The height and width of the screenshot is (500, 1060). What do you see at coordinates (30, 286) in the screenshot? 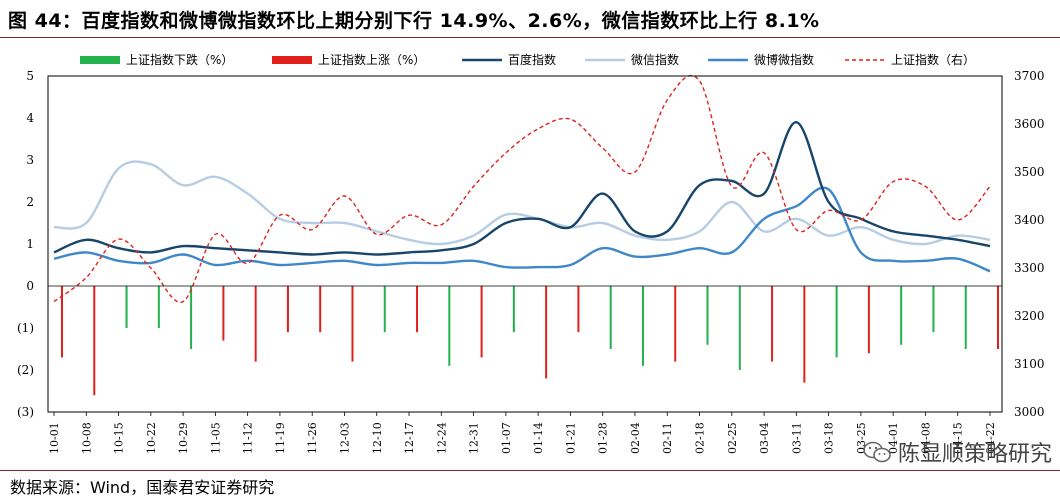
I see `y-tick-label: 0` at bounding box center [30, 286].